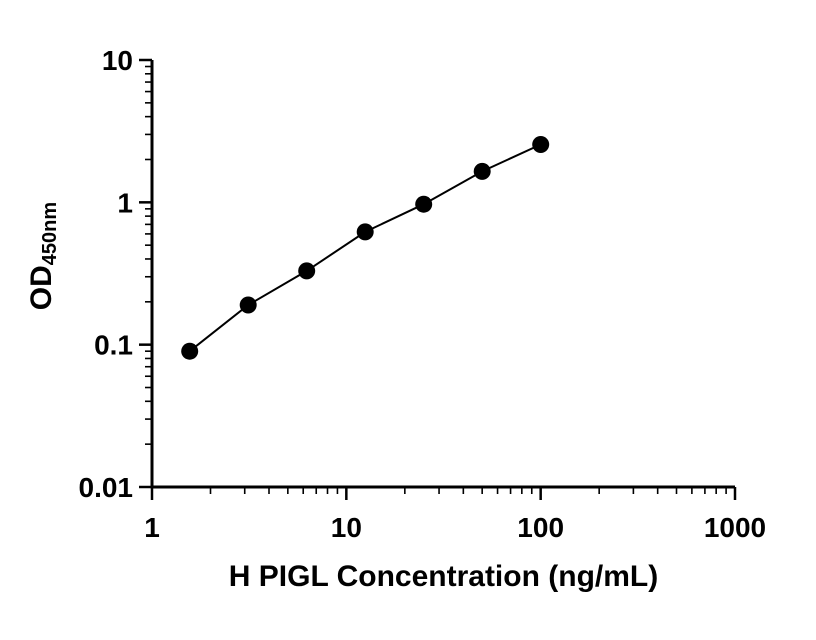 This screenshot has width=816, height=640. What do you see at coordinates (152, 527) in the screenshot?
I see `x-tick-label: 1` at bounding box center [152, 527].